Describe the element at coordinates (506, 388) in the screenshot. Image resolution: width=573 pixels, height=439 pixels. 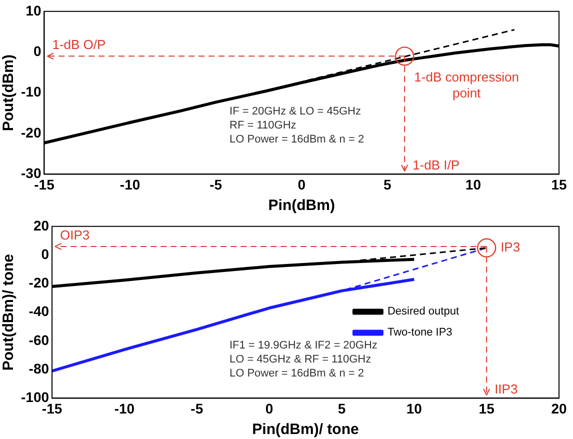
I see `ref-line-label: IIP3` at that location.